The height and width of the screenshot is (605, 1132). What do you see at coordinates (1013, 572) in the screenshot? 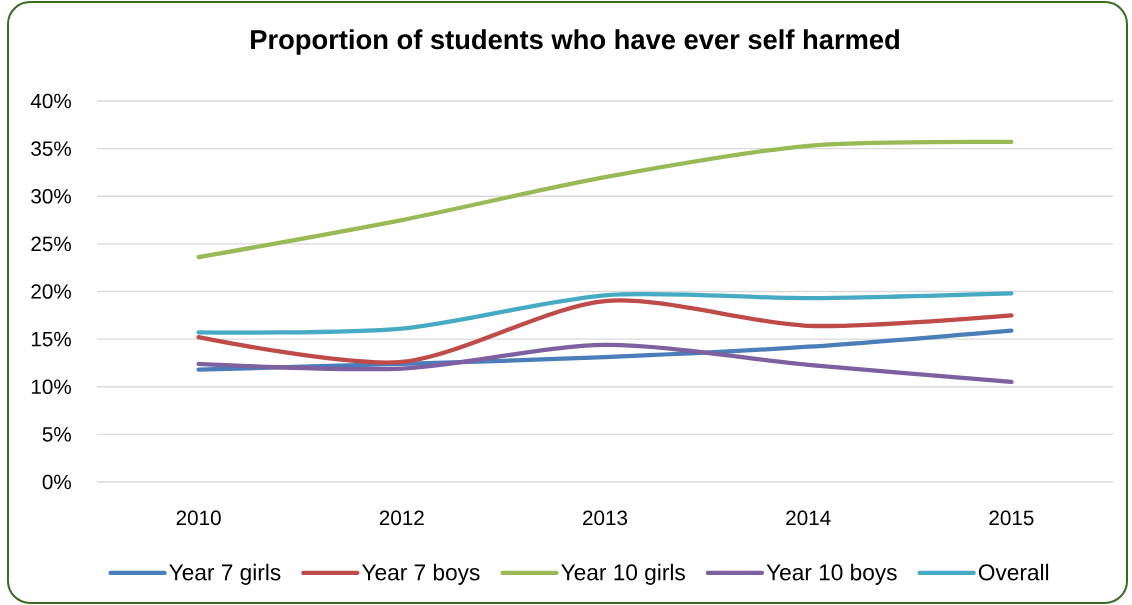
I see `legend-label: Overall` at bounding box center [1013, 572].